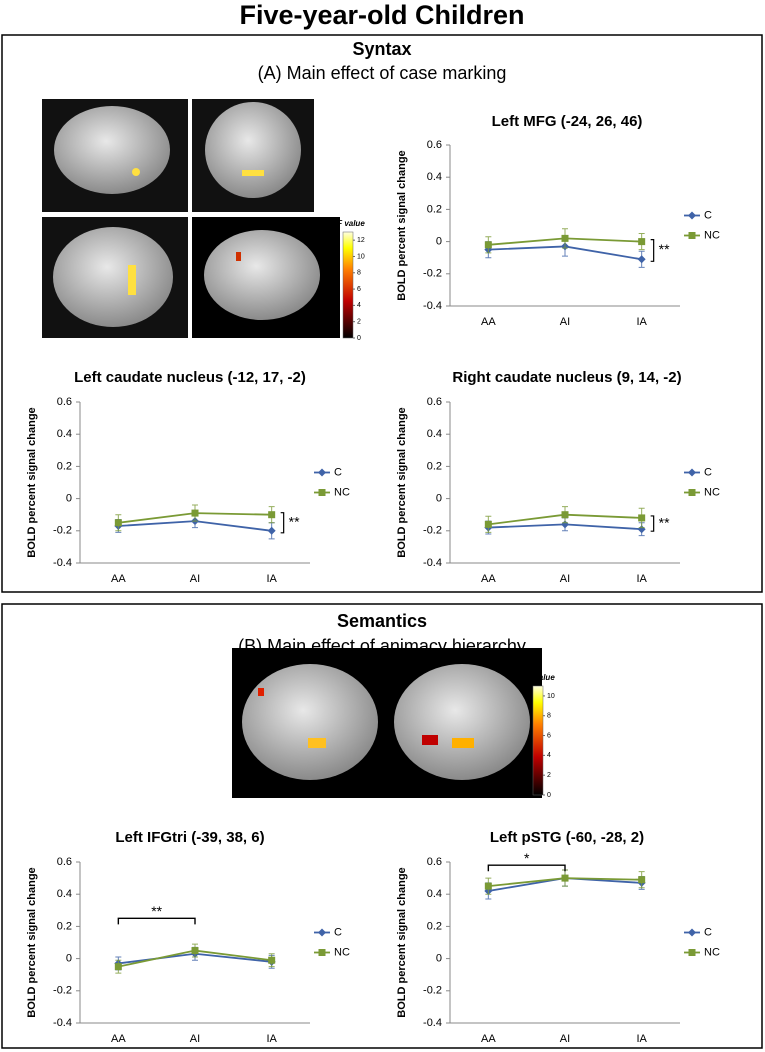 This screenshot has height=1052, width=765. What do you see at coordinates (361, 256) in the screenshot?
I see `colorbar-tick-label: 10` at bounding box center [361, 256].